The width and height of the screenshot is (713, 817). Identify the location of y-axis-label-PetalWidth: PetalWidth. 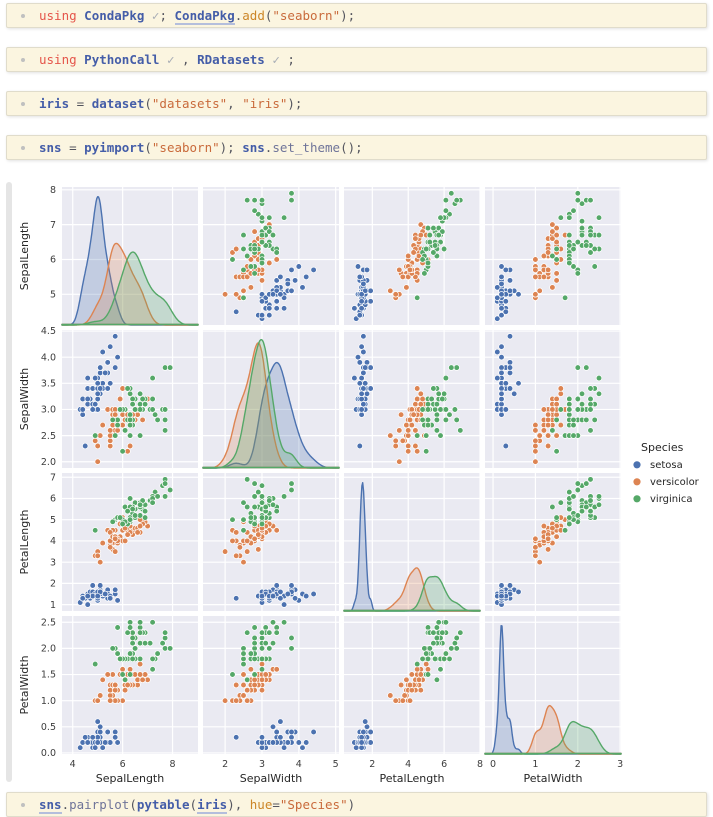
(24, 684).